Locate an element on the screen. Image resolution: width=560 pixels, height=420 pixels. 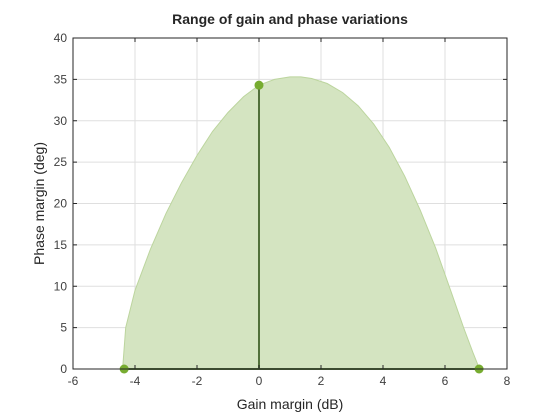
y-tick-label: 30 is located at coordinates (61, 121).